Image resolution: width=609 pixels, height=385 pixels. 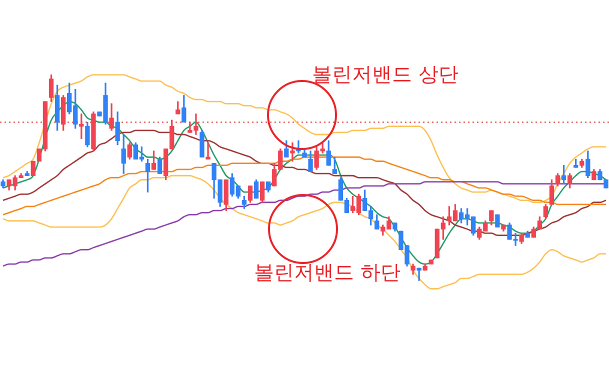 What do you see at coordinates (327, 272) in the screenshot?
I see `annotation: 볼린저밴드 하단` at bounding box center [327, 272].